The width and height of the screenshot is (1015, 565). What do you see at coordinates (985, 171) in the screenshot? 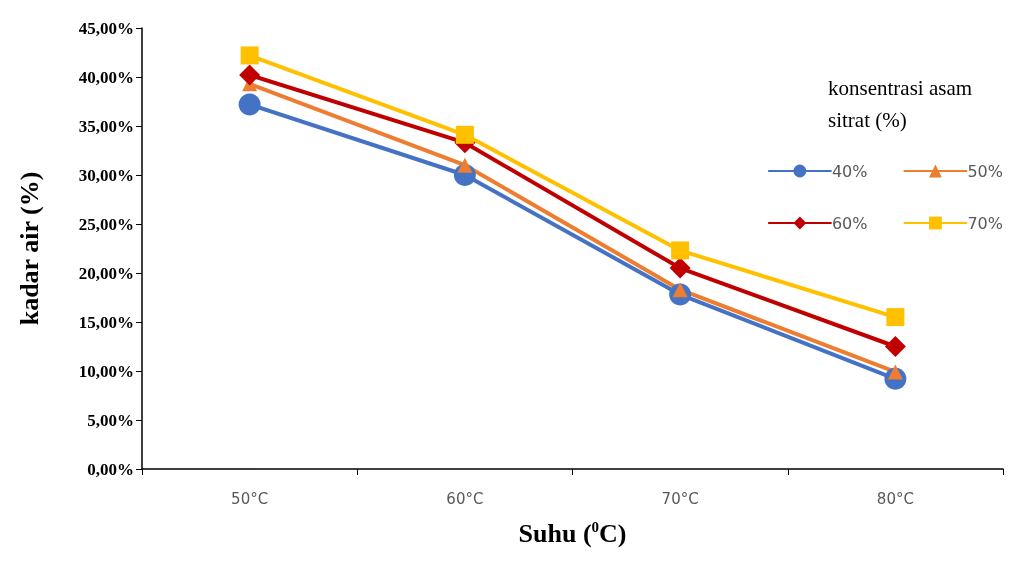
I see `legend-label: 50%` at bounding box center [985, 171].